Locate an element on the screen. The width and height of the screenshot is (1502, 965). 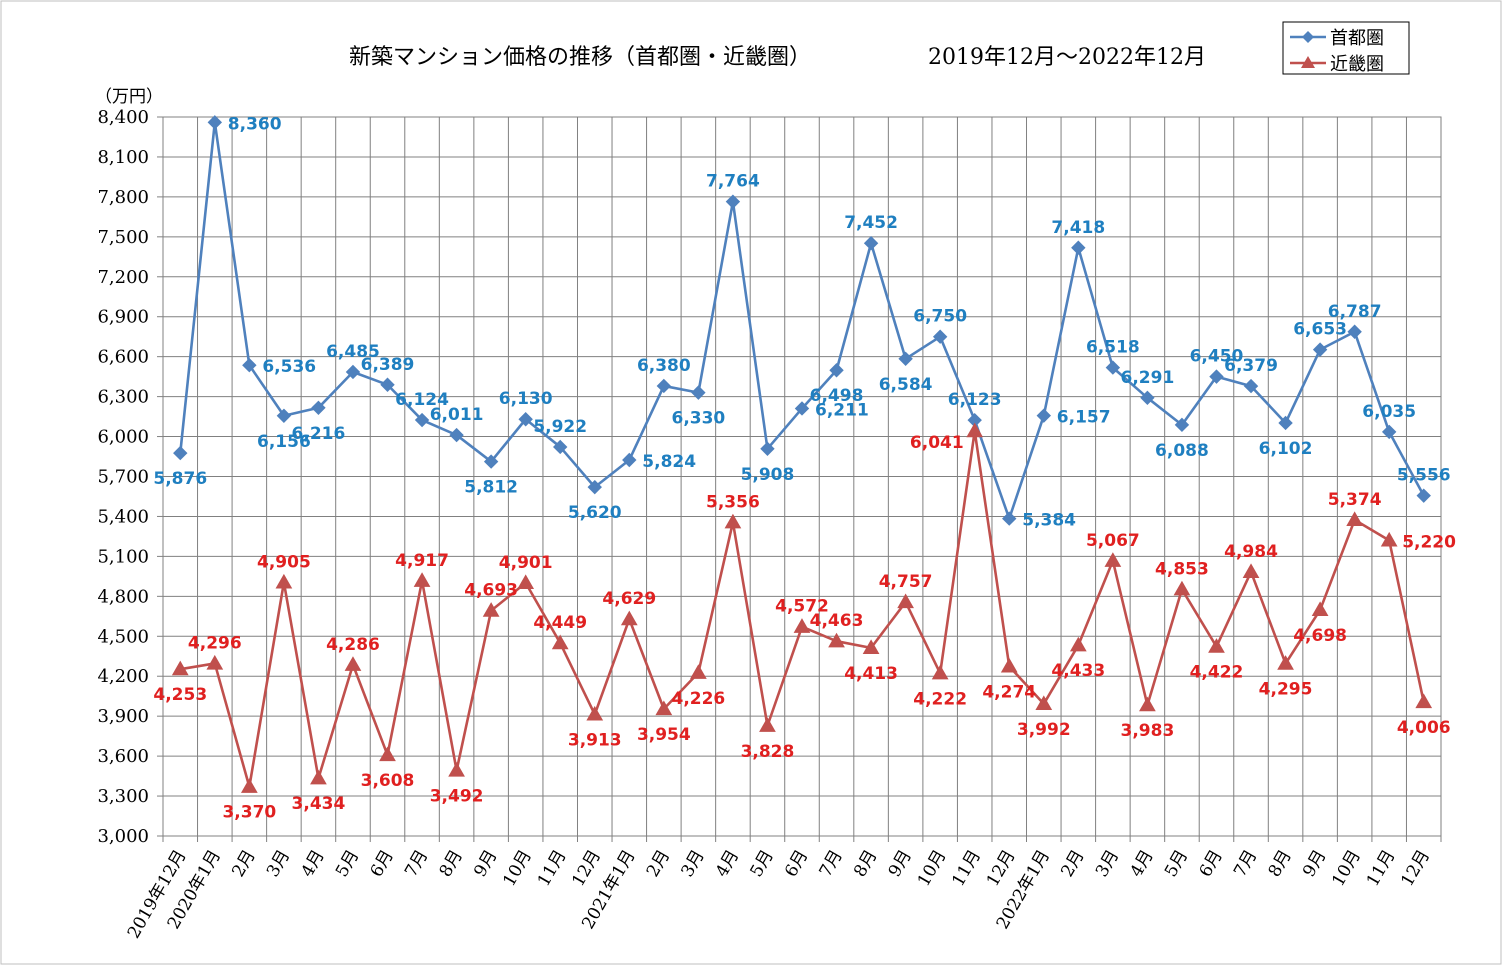
data-label: 4,226 is located at coordinates (698, 699).